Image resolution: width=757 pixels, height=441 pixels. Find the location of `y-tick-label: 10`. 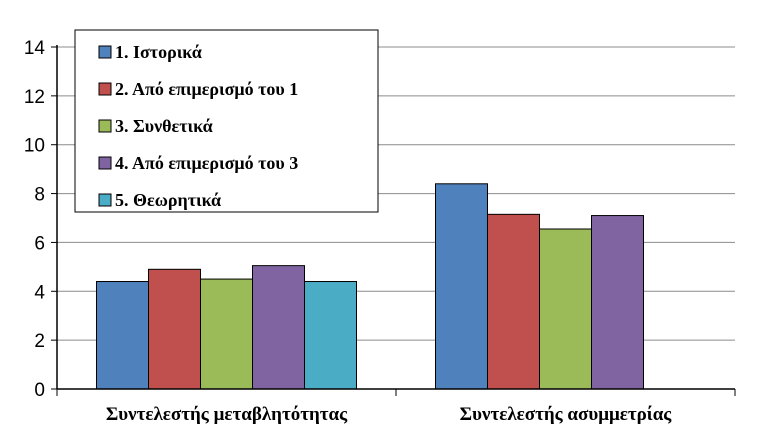

y-tick-label: 10 is located at coordinates (34, 146).